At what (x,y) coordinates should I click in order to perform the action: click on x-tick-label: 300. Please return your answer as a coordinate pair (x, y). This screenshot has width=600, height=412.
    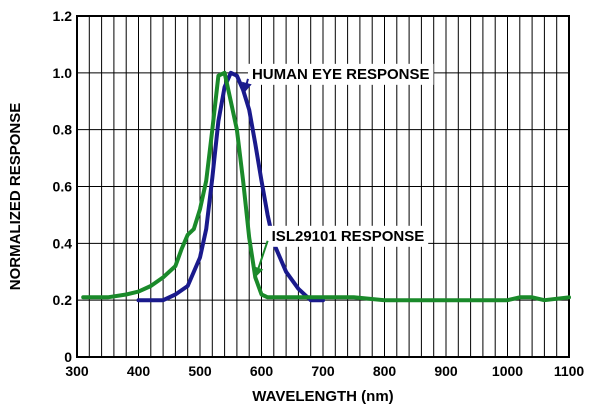
    Looking at the image, I should click on (77, 371).